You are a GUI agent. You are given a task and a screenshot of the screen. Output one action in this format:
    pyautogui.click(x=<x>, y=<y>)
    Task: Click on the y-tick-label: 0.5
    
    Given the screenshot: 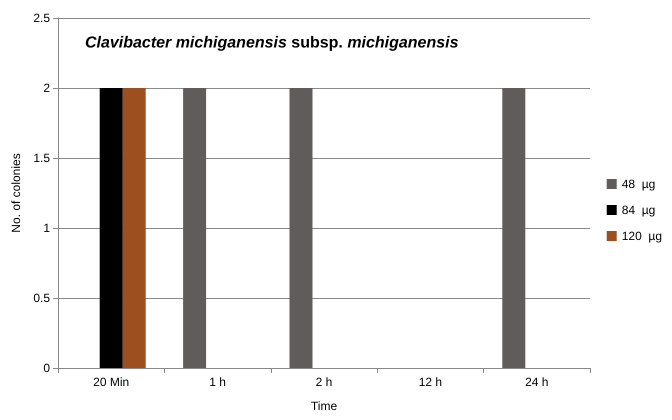 What is the action you would take?
    pyautogui.click(x=41, y=298)
    